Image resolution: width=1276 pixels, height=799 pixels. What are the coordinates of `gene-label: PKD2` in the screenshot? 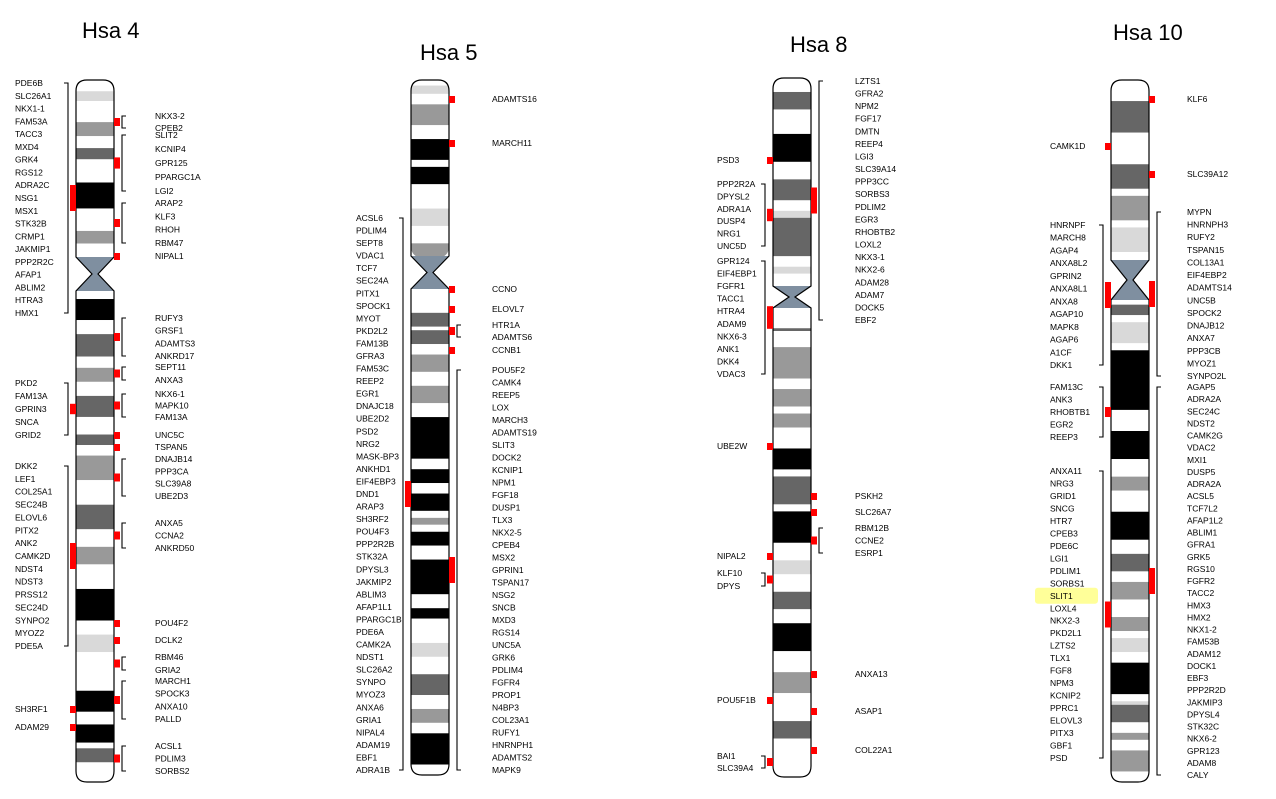 It's located at (26, 383).